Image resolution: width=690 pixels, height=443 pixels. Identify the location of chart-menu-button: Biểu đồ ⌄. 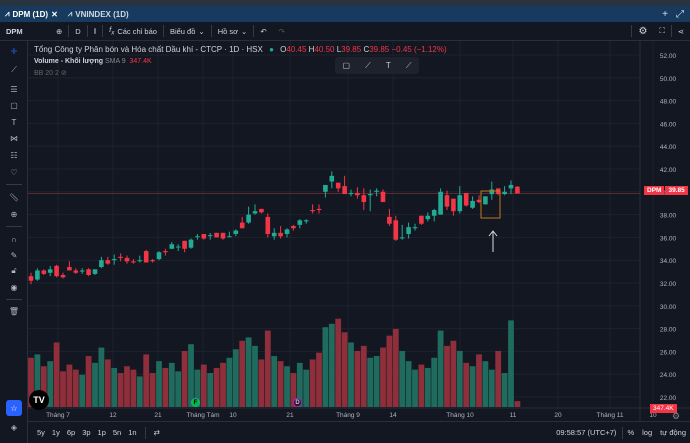
(187, 31).